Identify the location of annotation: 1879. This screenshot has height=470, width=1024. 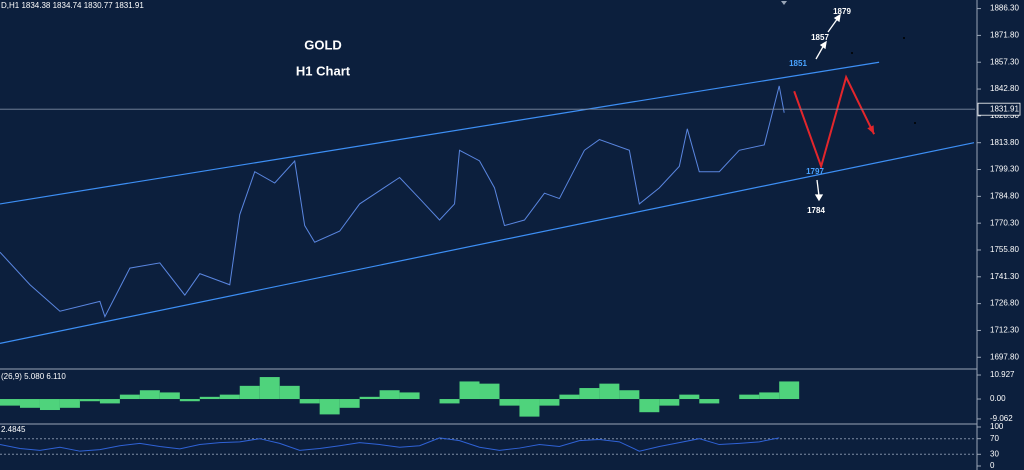
(842, 11).